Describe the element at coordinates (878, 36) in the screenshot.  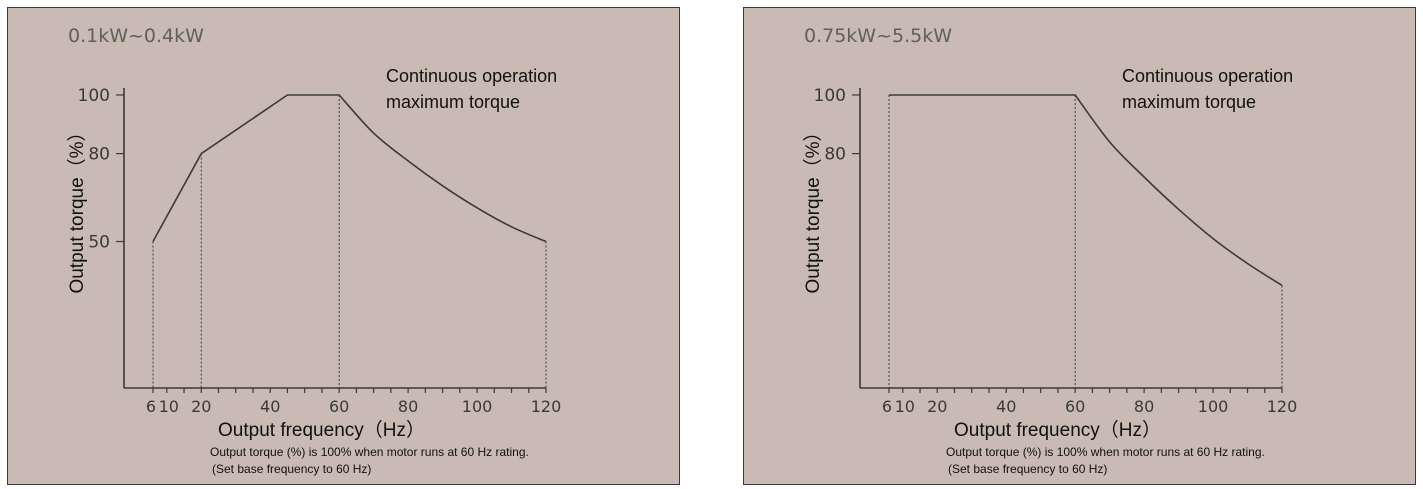
I see `chart-title: 0.75kW~5.5kW` at that location.